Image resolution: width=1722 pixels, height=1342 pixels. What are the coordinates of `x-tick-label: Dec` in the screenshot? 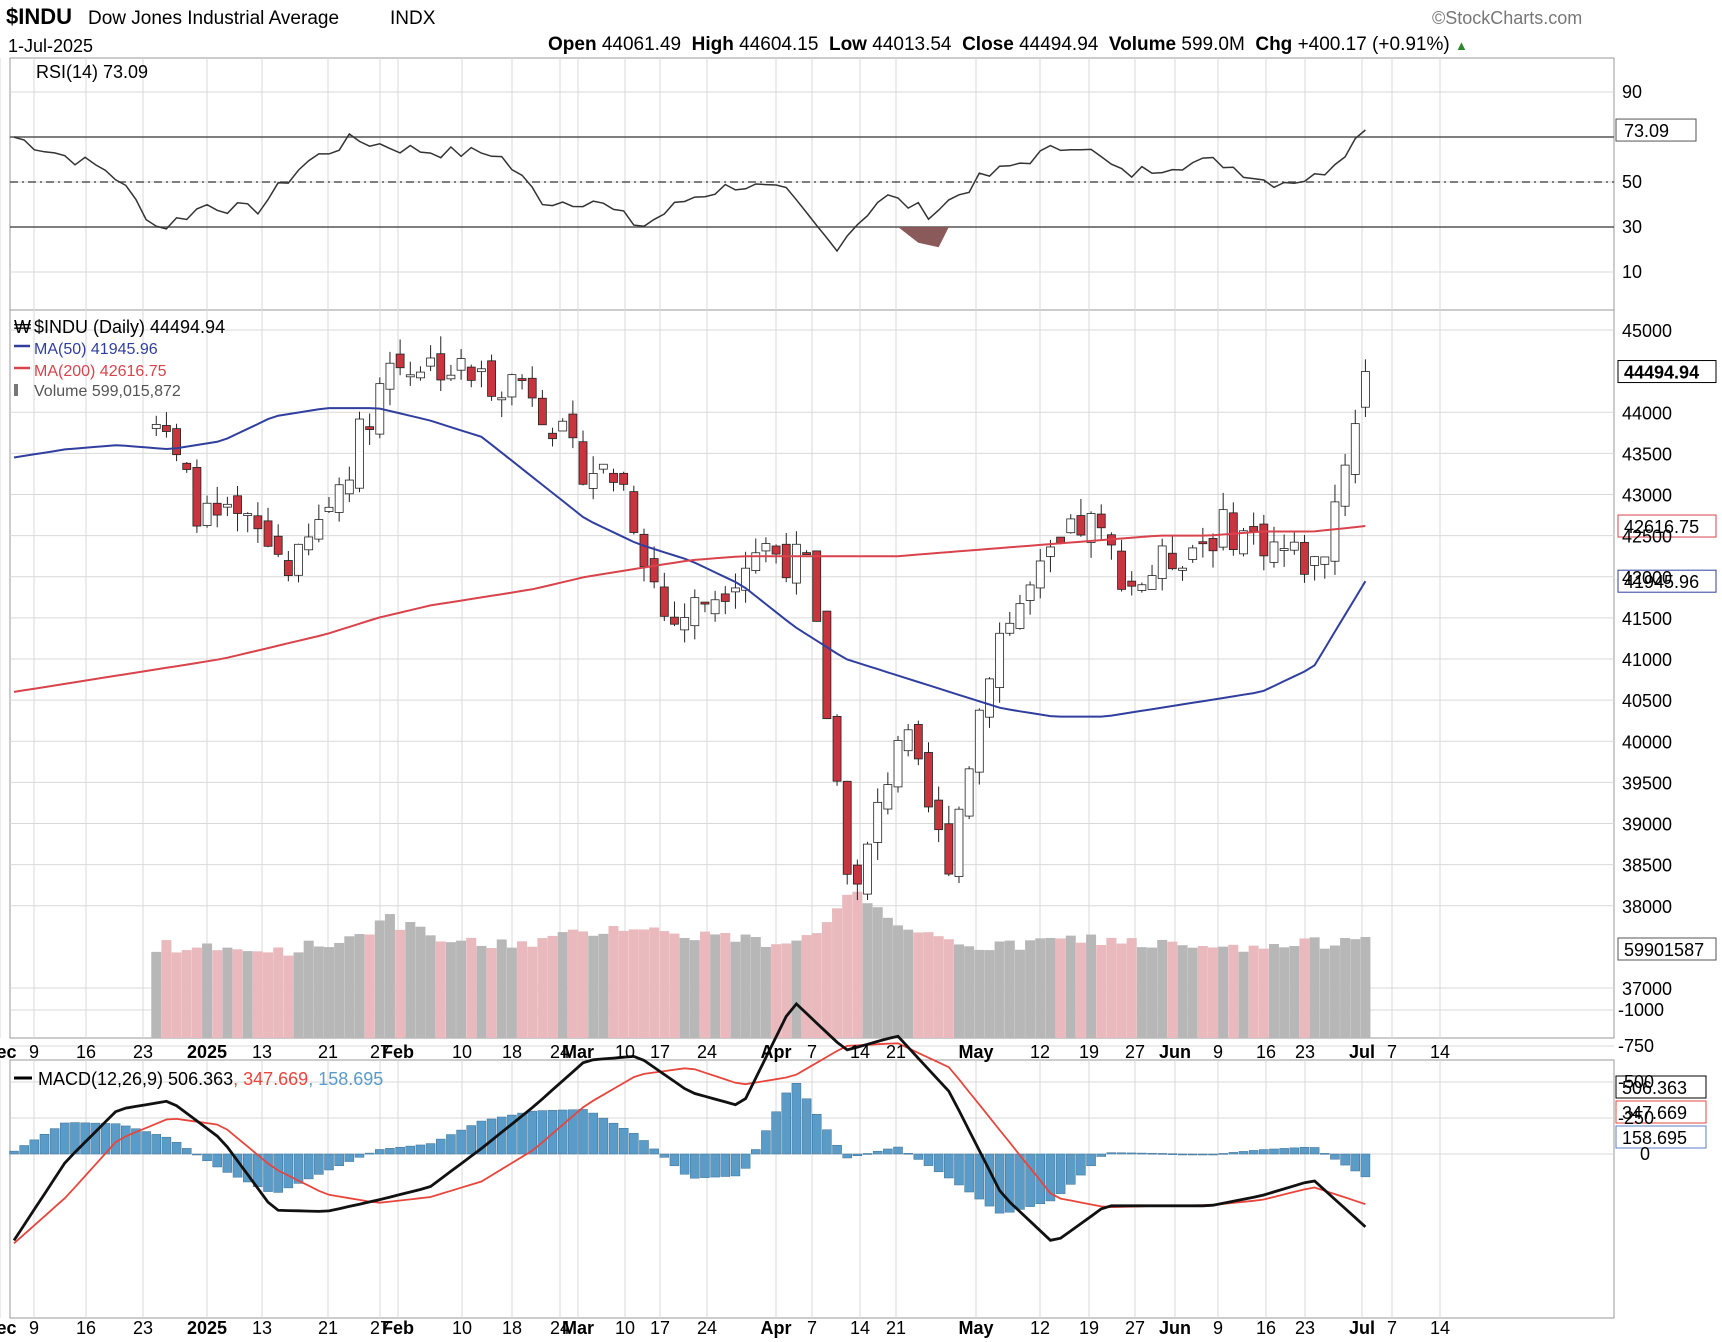 It's located at (8, 1052).